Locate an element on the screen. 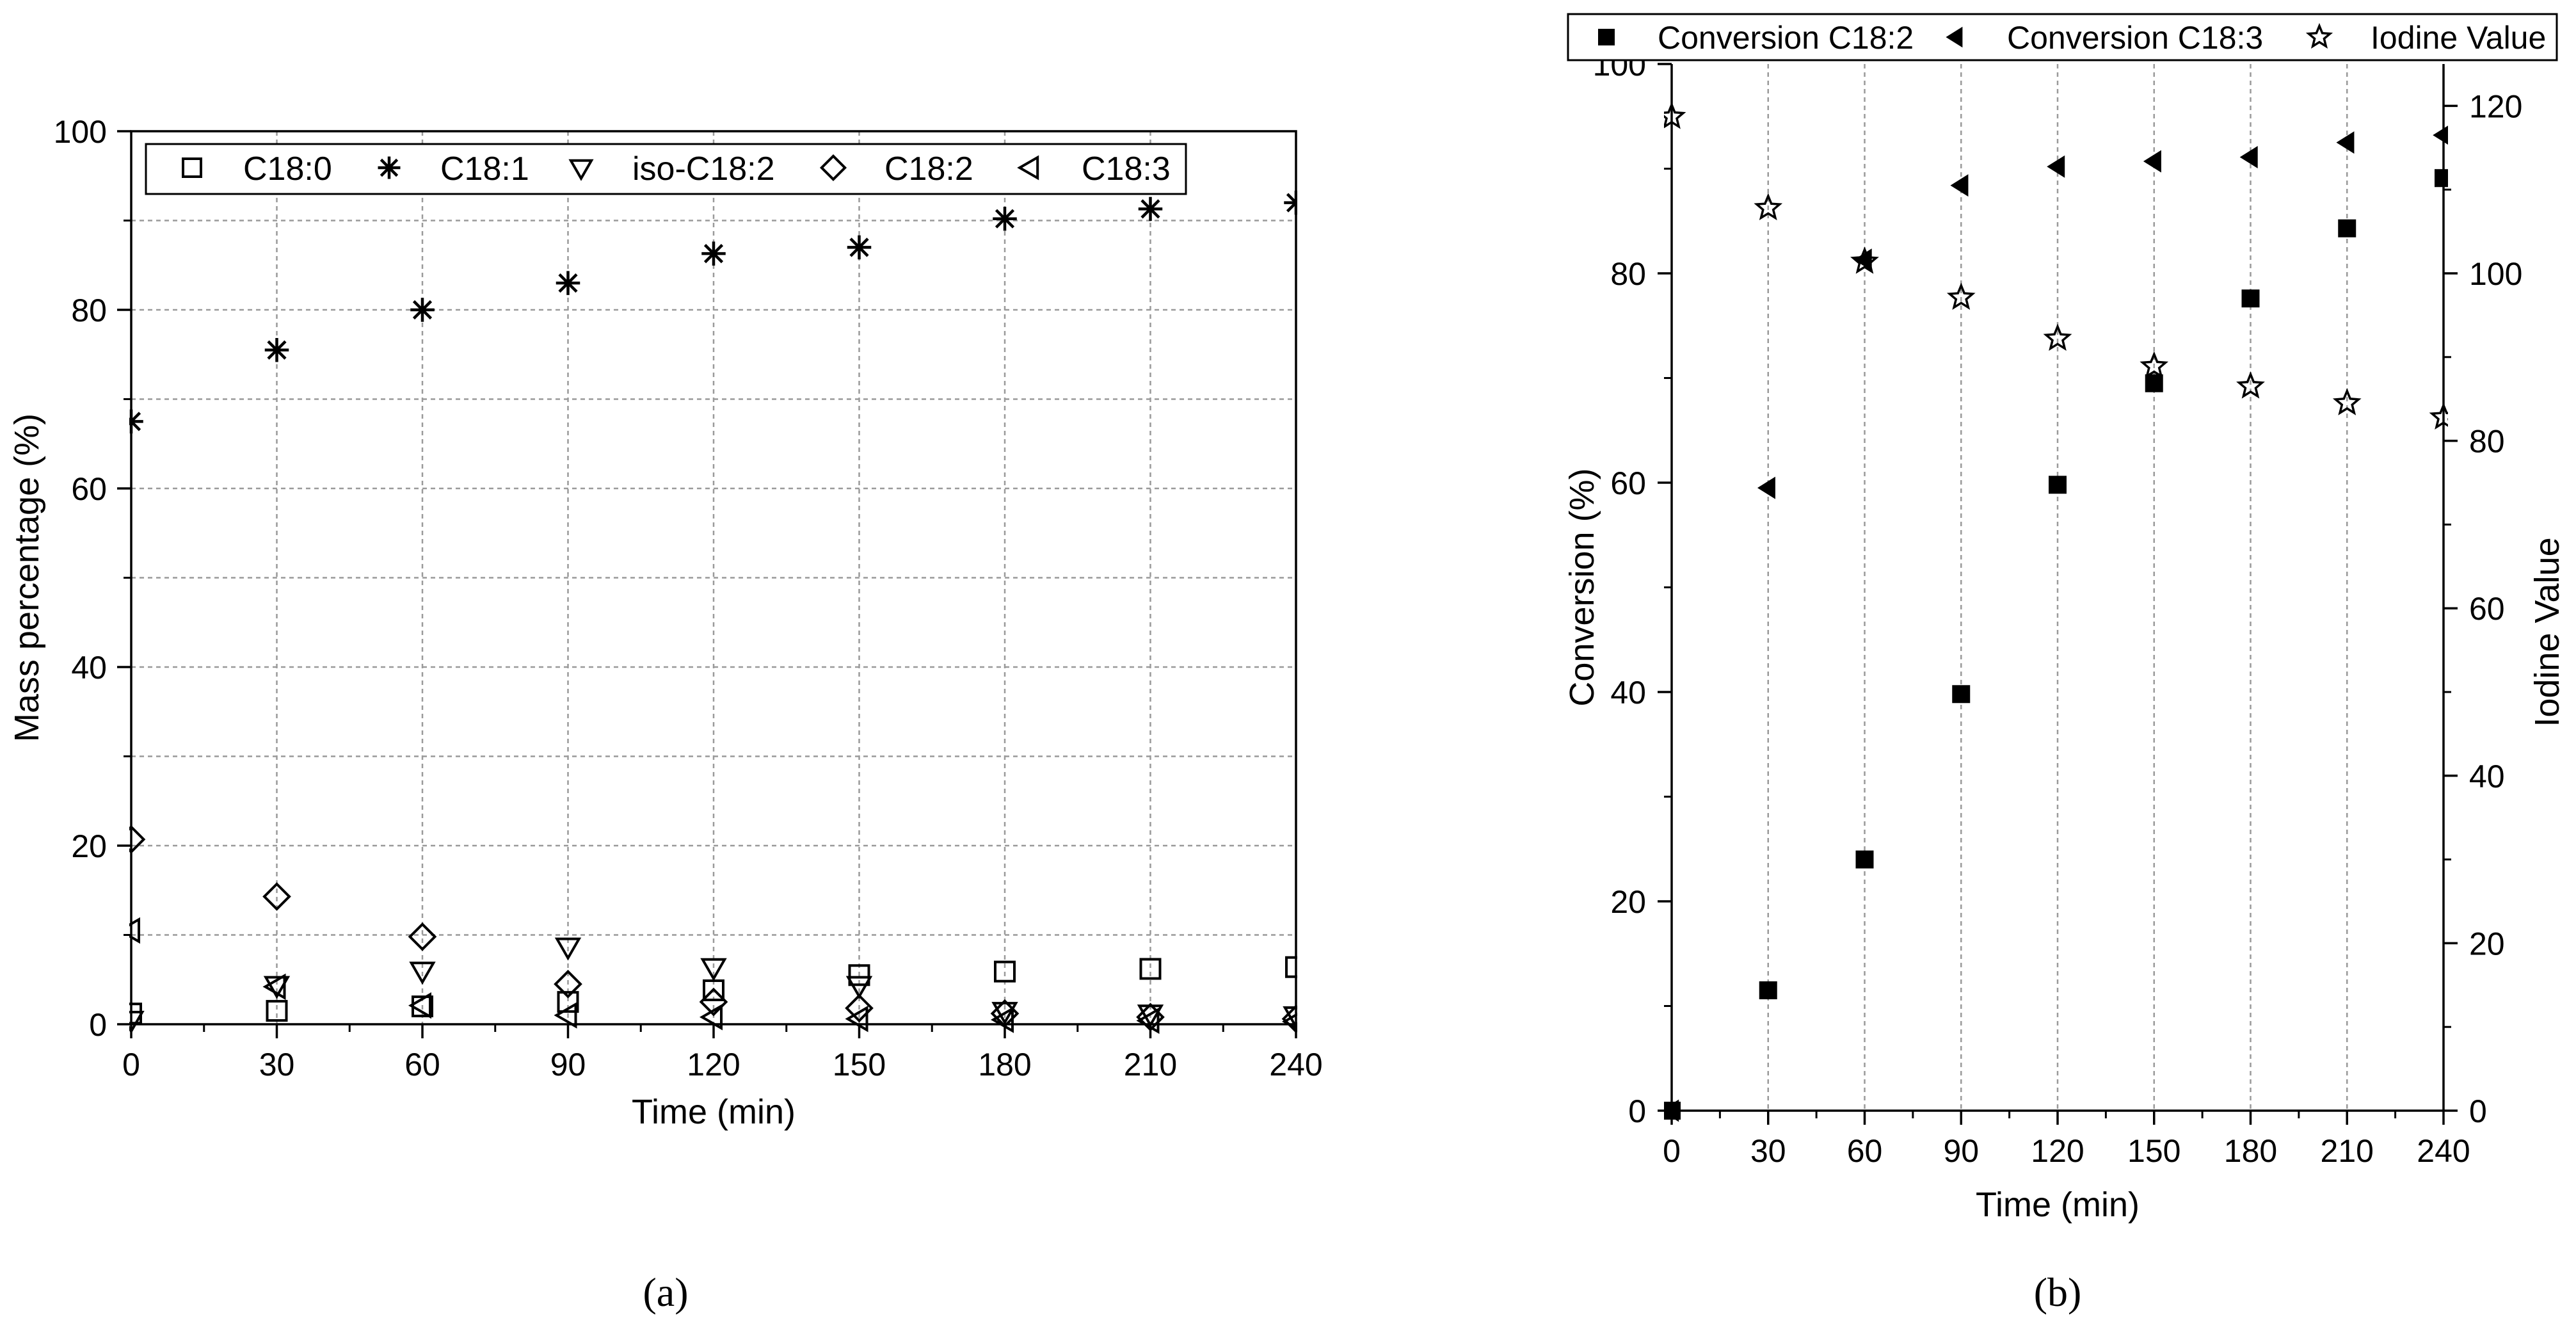 The width and height of the screenshot is (2576, 1336). y2-tick-label: 60 is located at coordinates (2487, 609).